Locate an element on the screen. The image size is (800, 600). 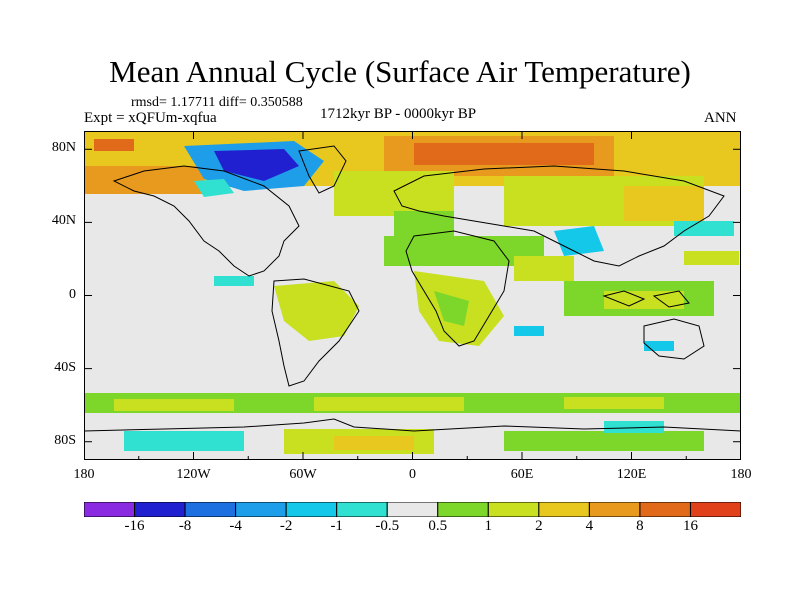
west-pacific-mild is located at coordinates (711, 258).